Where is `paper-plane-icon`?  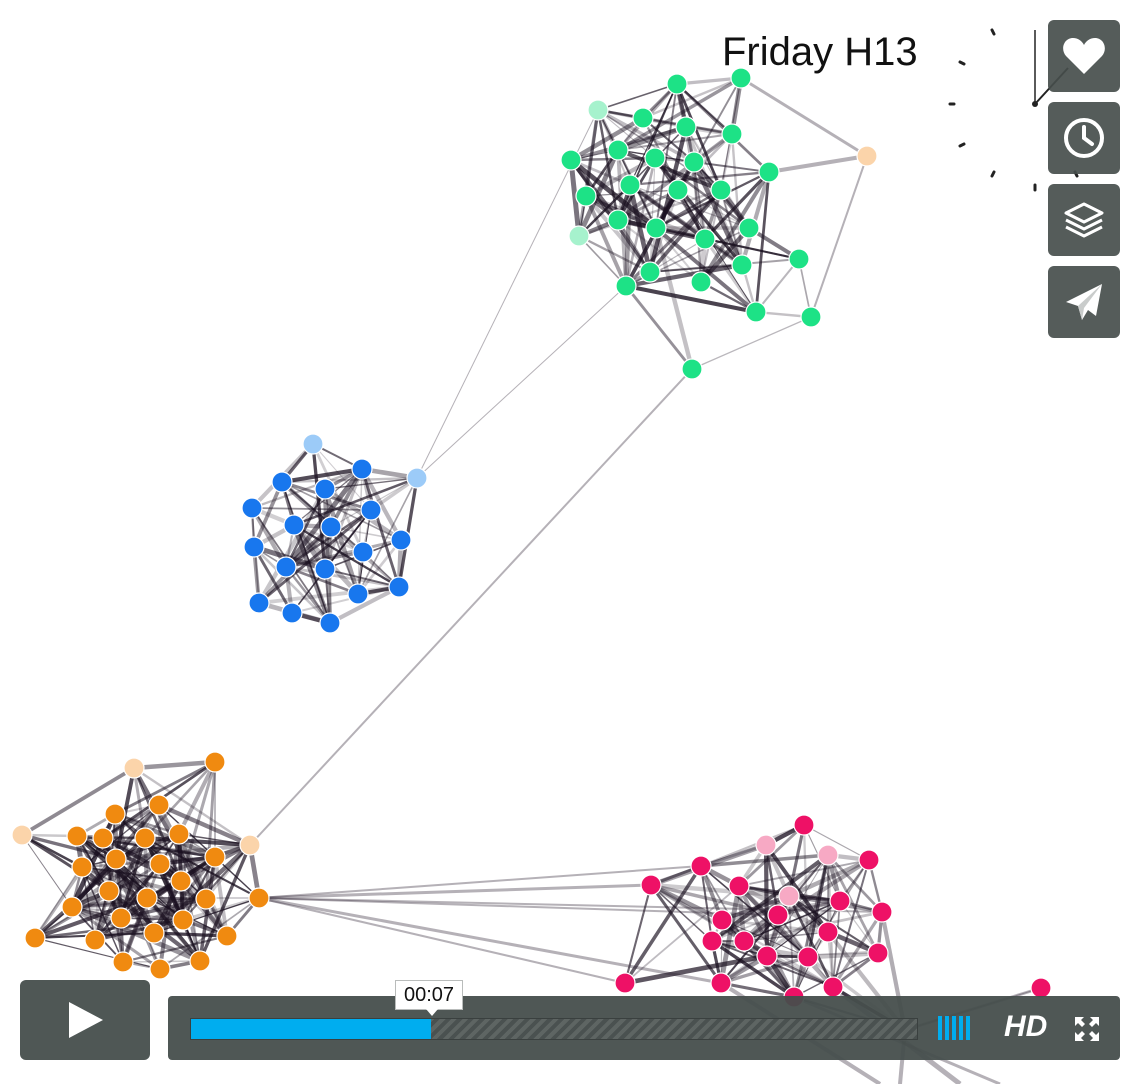 paper-plane-icon is located at coordinates (1084, 302).